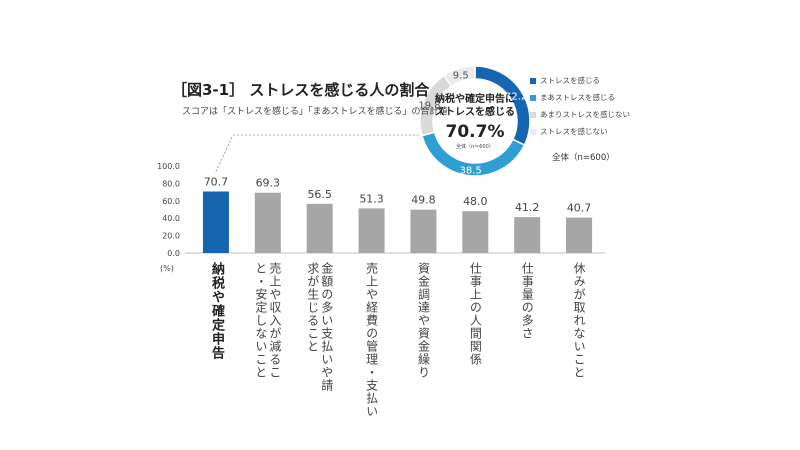 The width and height of the screenshot is (800, 450). What do you see at coordinates (267, 320) in the screenshot?
I see `category-label: 売上や収入が減ること・安定しないこと` at bounding box center [267, 320].